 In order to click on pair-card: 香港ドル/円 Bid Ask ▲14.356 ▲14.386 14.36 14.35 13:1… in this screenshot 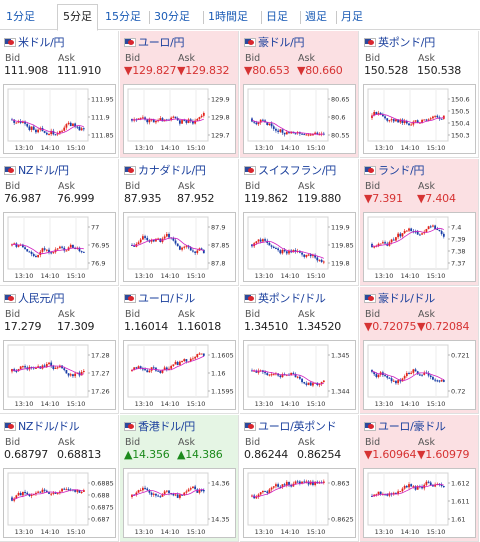, I will do `click(179, 478)`.